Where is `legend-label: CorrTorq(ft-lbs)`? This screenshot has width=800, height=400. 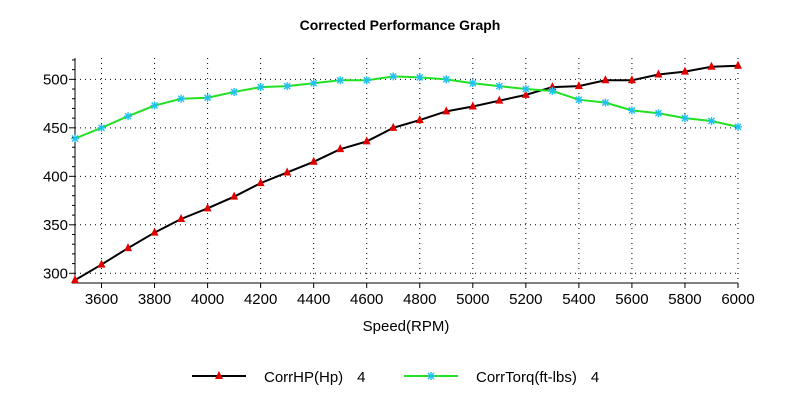 legend-label: CorrTorq(ft-lbs) is located at coordinates (526, 377).